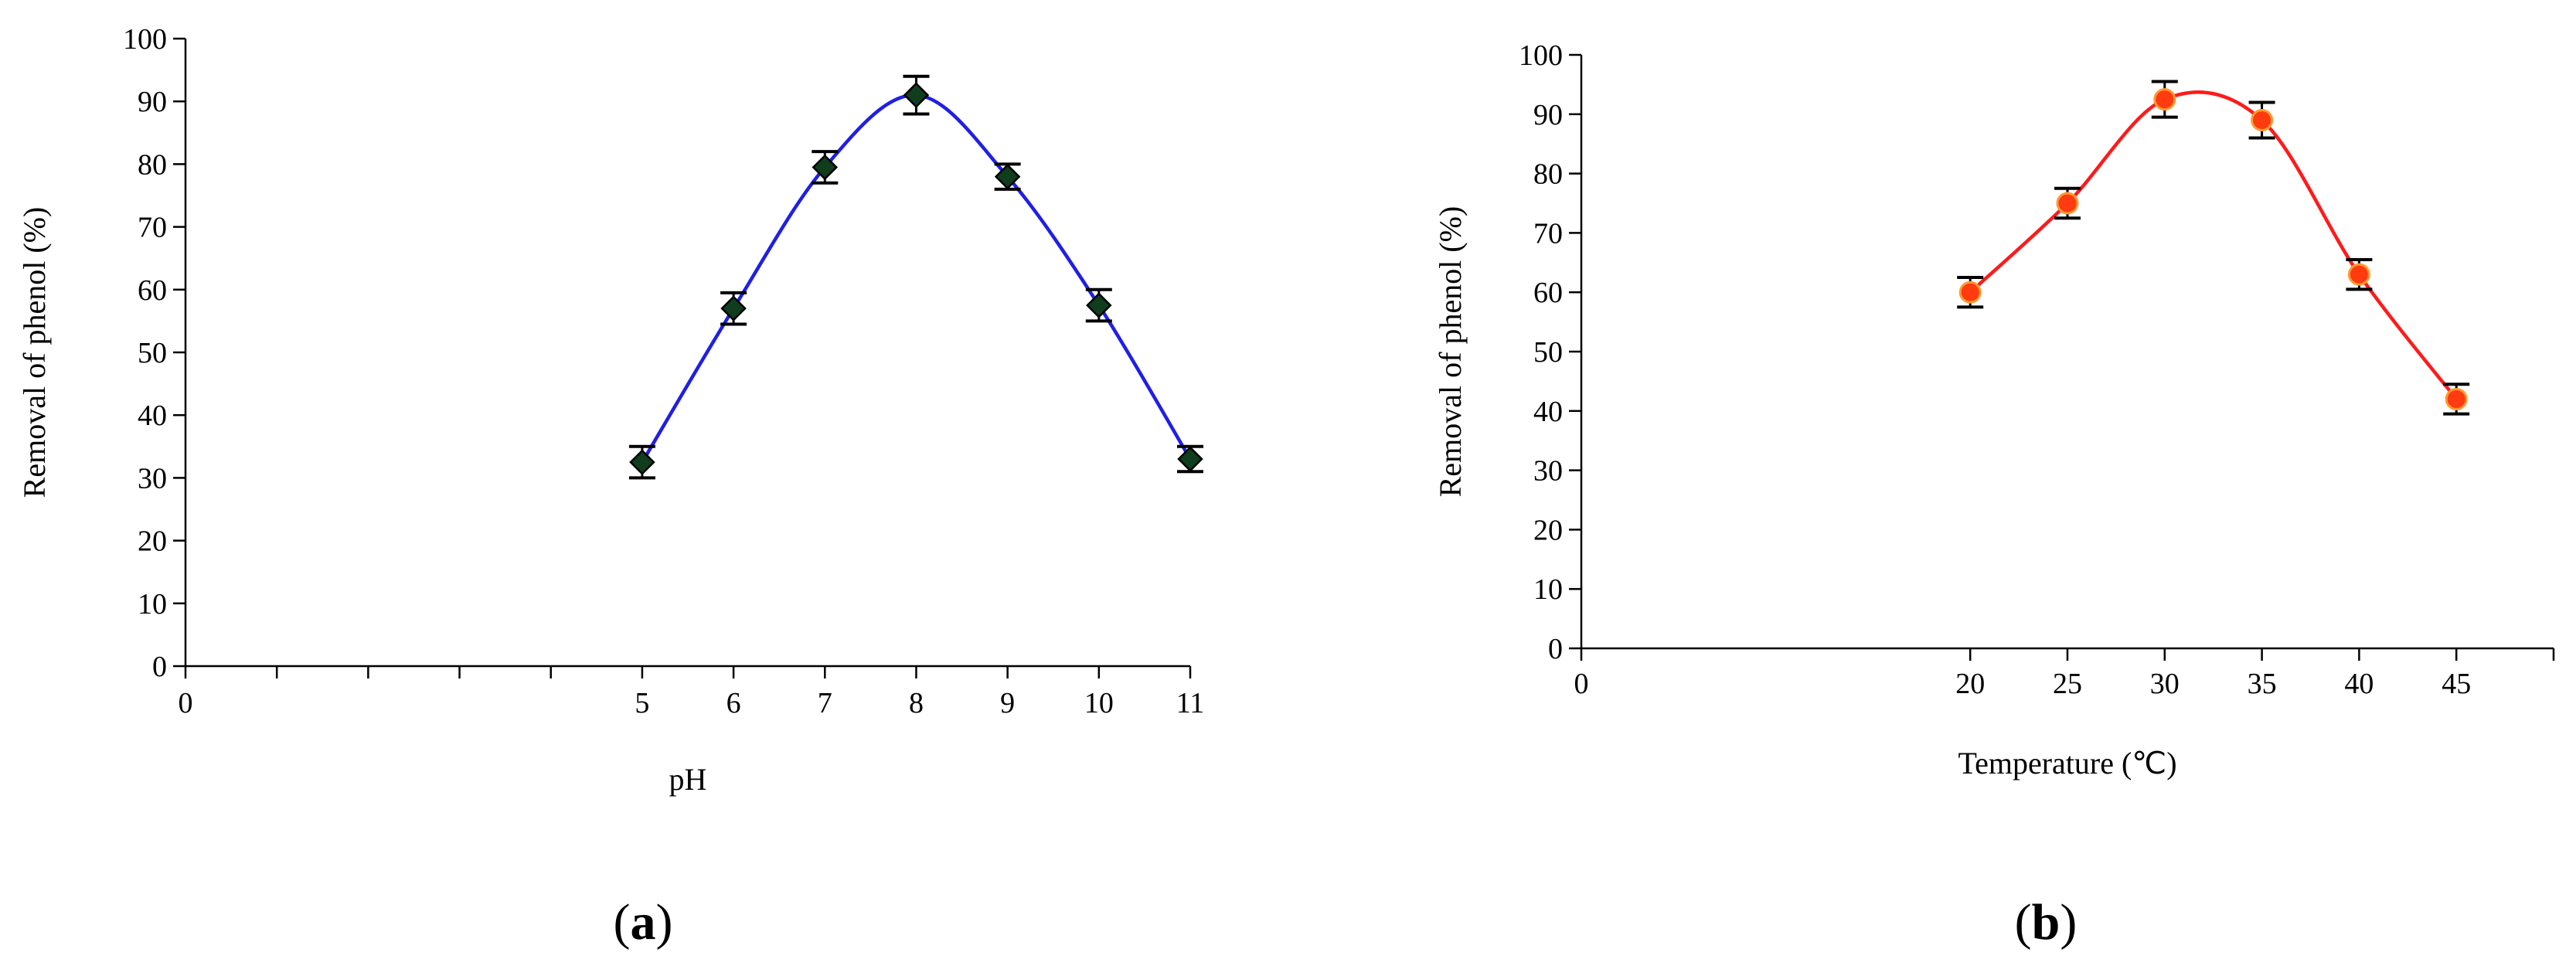 This screenshot has width=2576, height=976. Describe the element at coordinates (1970, 684) in the screenshot. I see `x-tick-label: 20` at that location.